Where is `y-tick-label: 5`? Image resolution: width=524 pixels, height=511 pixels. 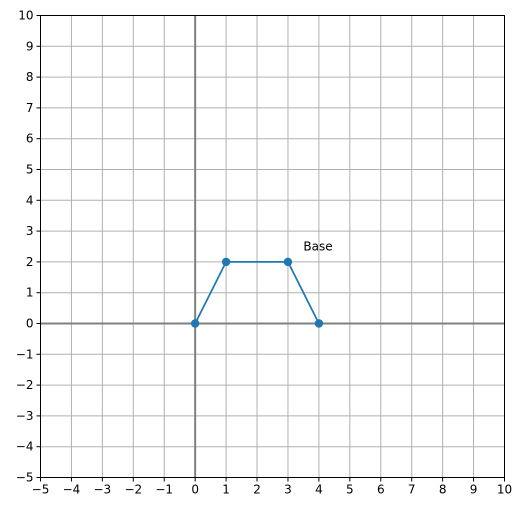
y-tick-label: 5 is located at coordinates (30, 170).